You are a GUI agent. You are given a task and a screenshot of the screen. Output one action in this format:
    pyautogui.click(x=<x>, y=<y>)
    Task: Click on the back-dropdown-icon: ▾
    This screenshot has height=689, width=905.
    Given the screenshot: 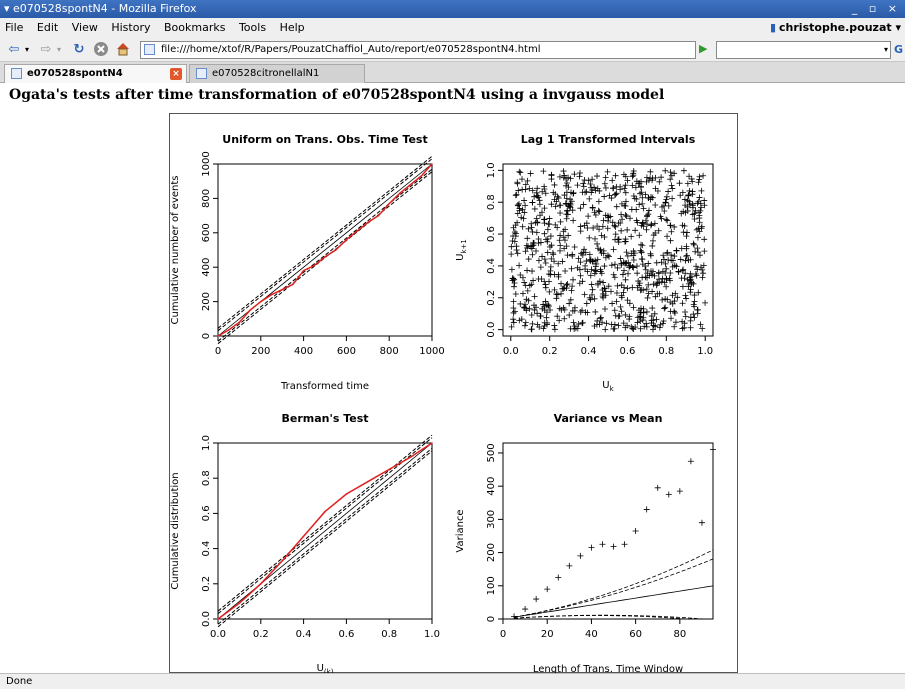 What is the action you would take?
    pyautogui.click(x=26, y=49)
    